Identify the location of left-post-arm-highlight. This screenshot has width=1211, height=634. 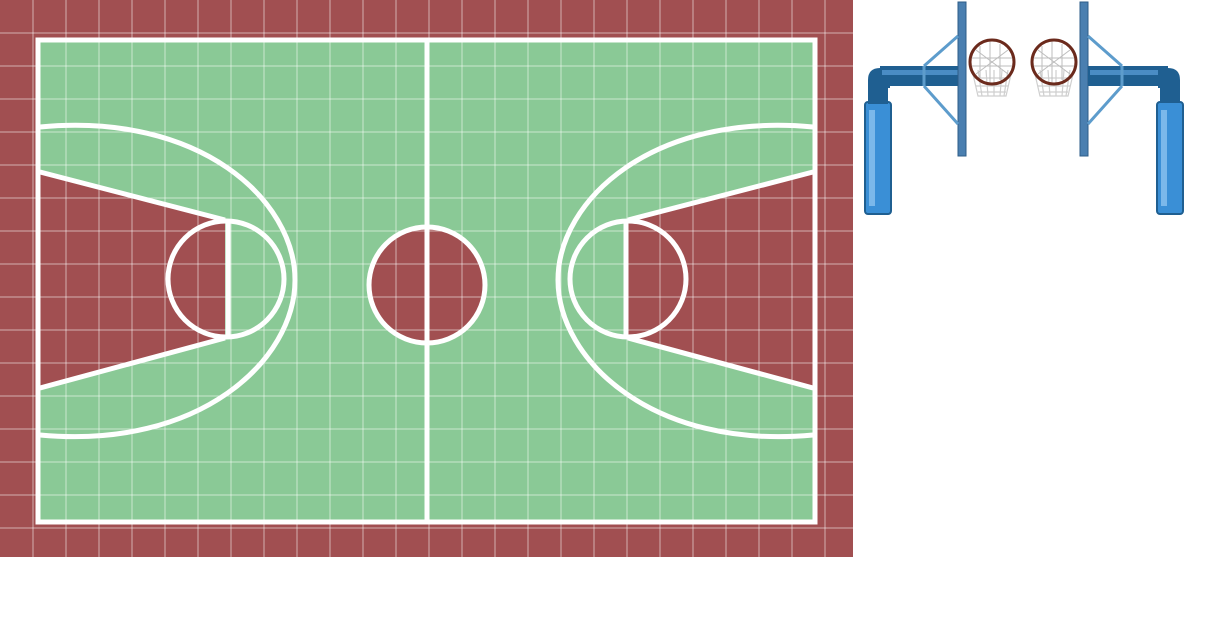
(920, 72).